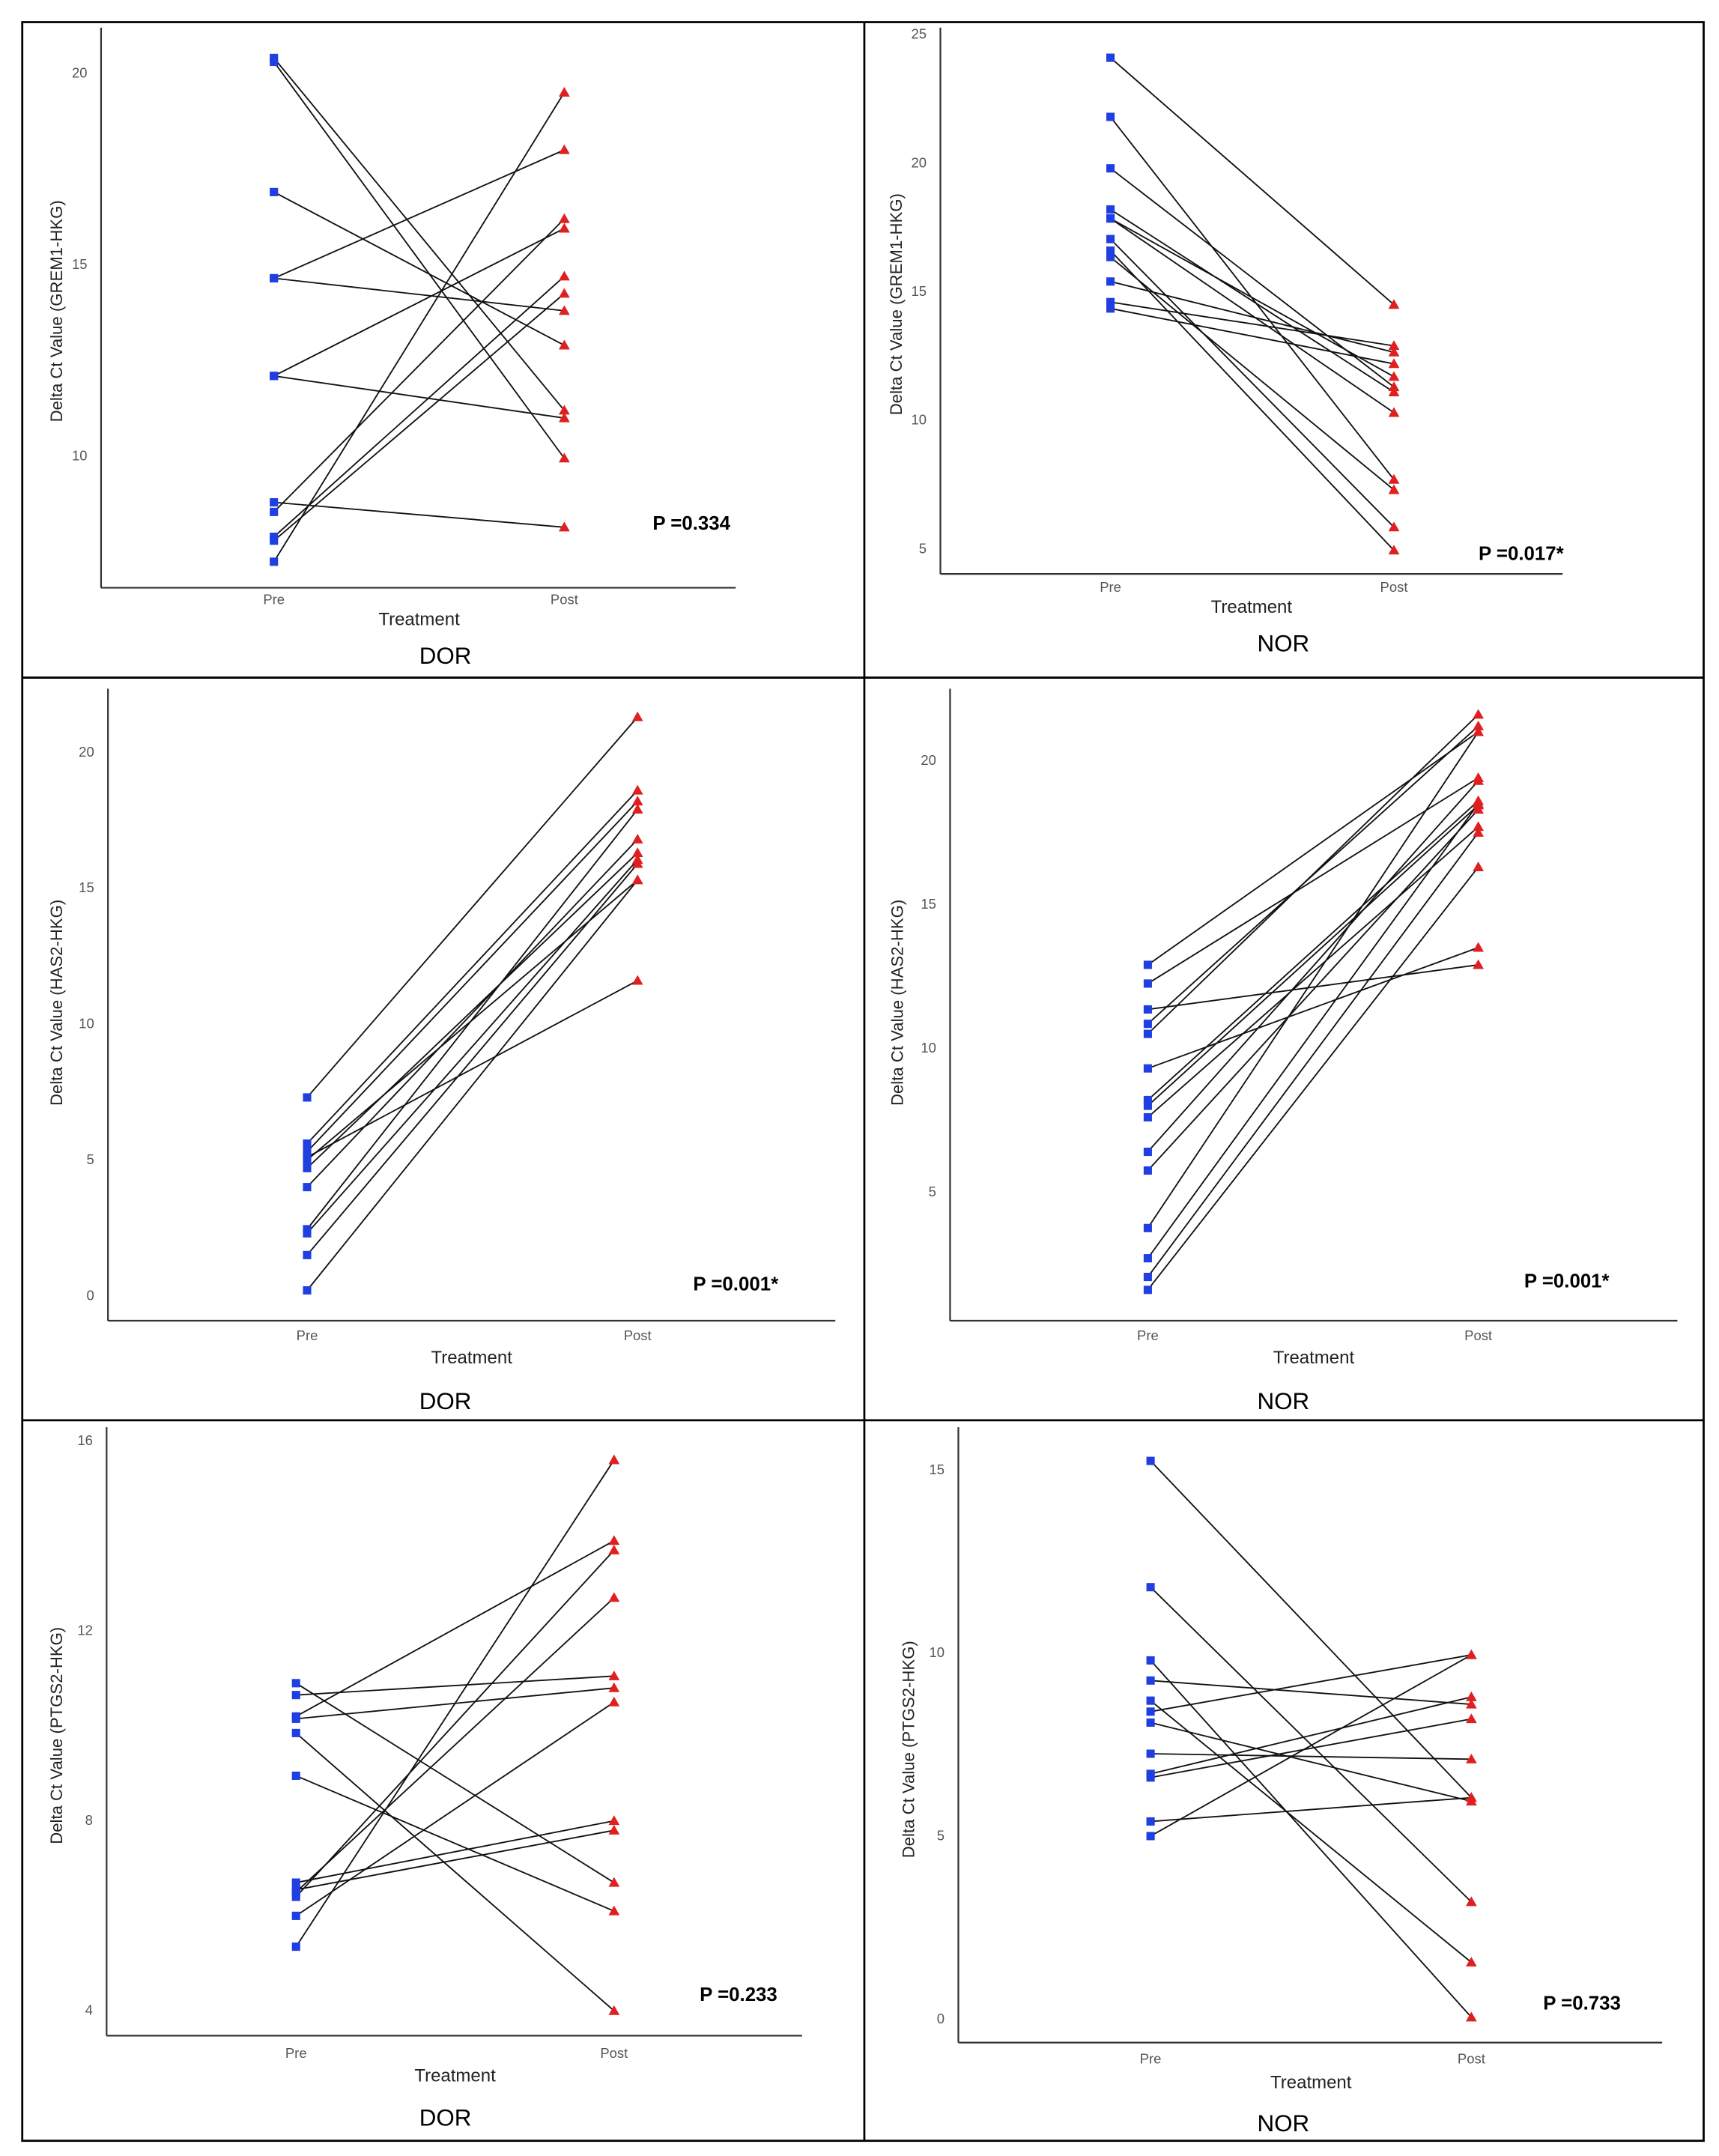 The image size is (1719, 2156). What do you see at coordinates (941, 2018) in the screenshot?
I see `y-tick-label: 0` at bounding box center [941, 2018].